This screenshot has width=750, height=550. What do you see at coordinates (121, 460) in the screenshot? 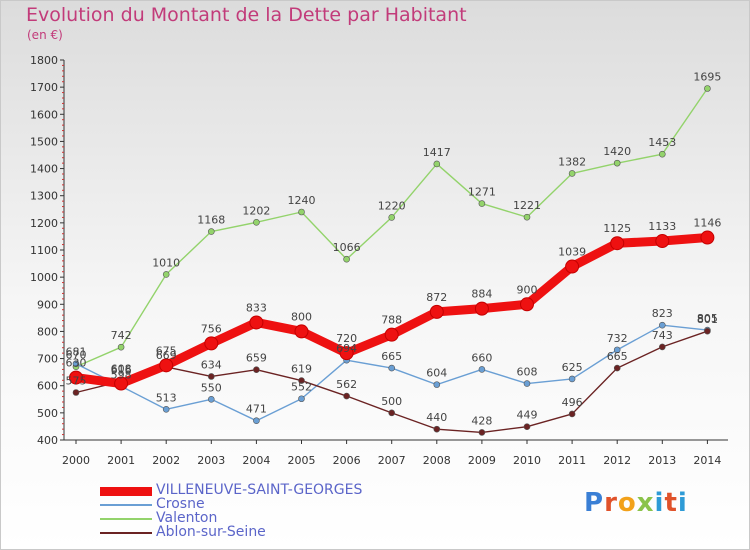
I see `x-tick-label: 2001` at bounding box center [121, 460].